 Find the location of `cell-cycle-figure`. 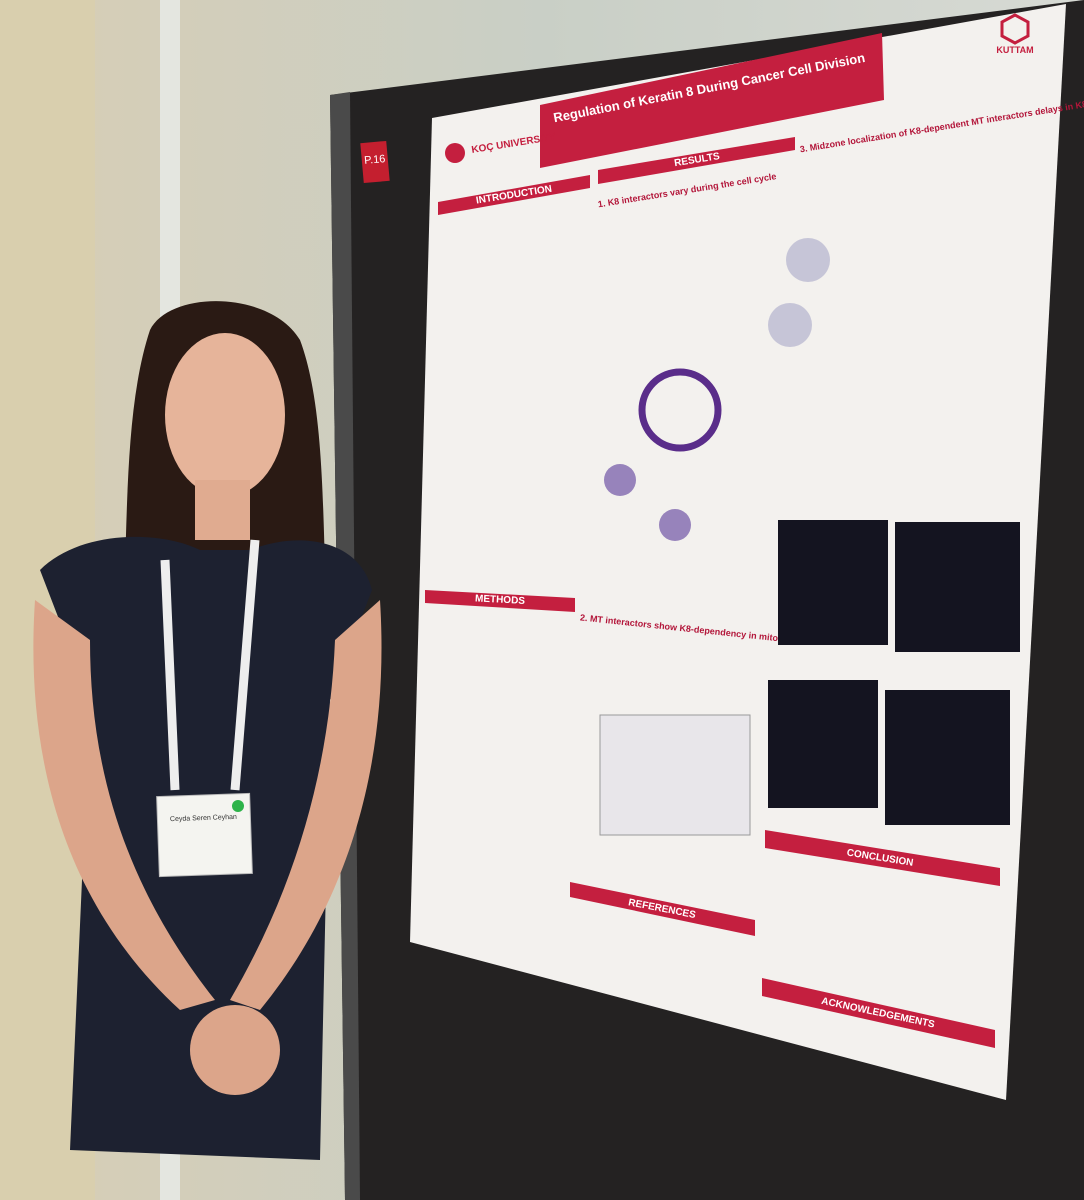

cell-cycle-figure is located at coordinates (680, 410).